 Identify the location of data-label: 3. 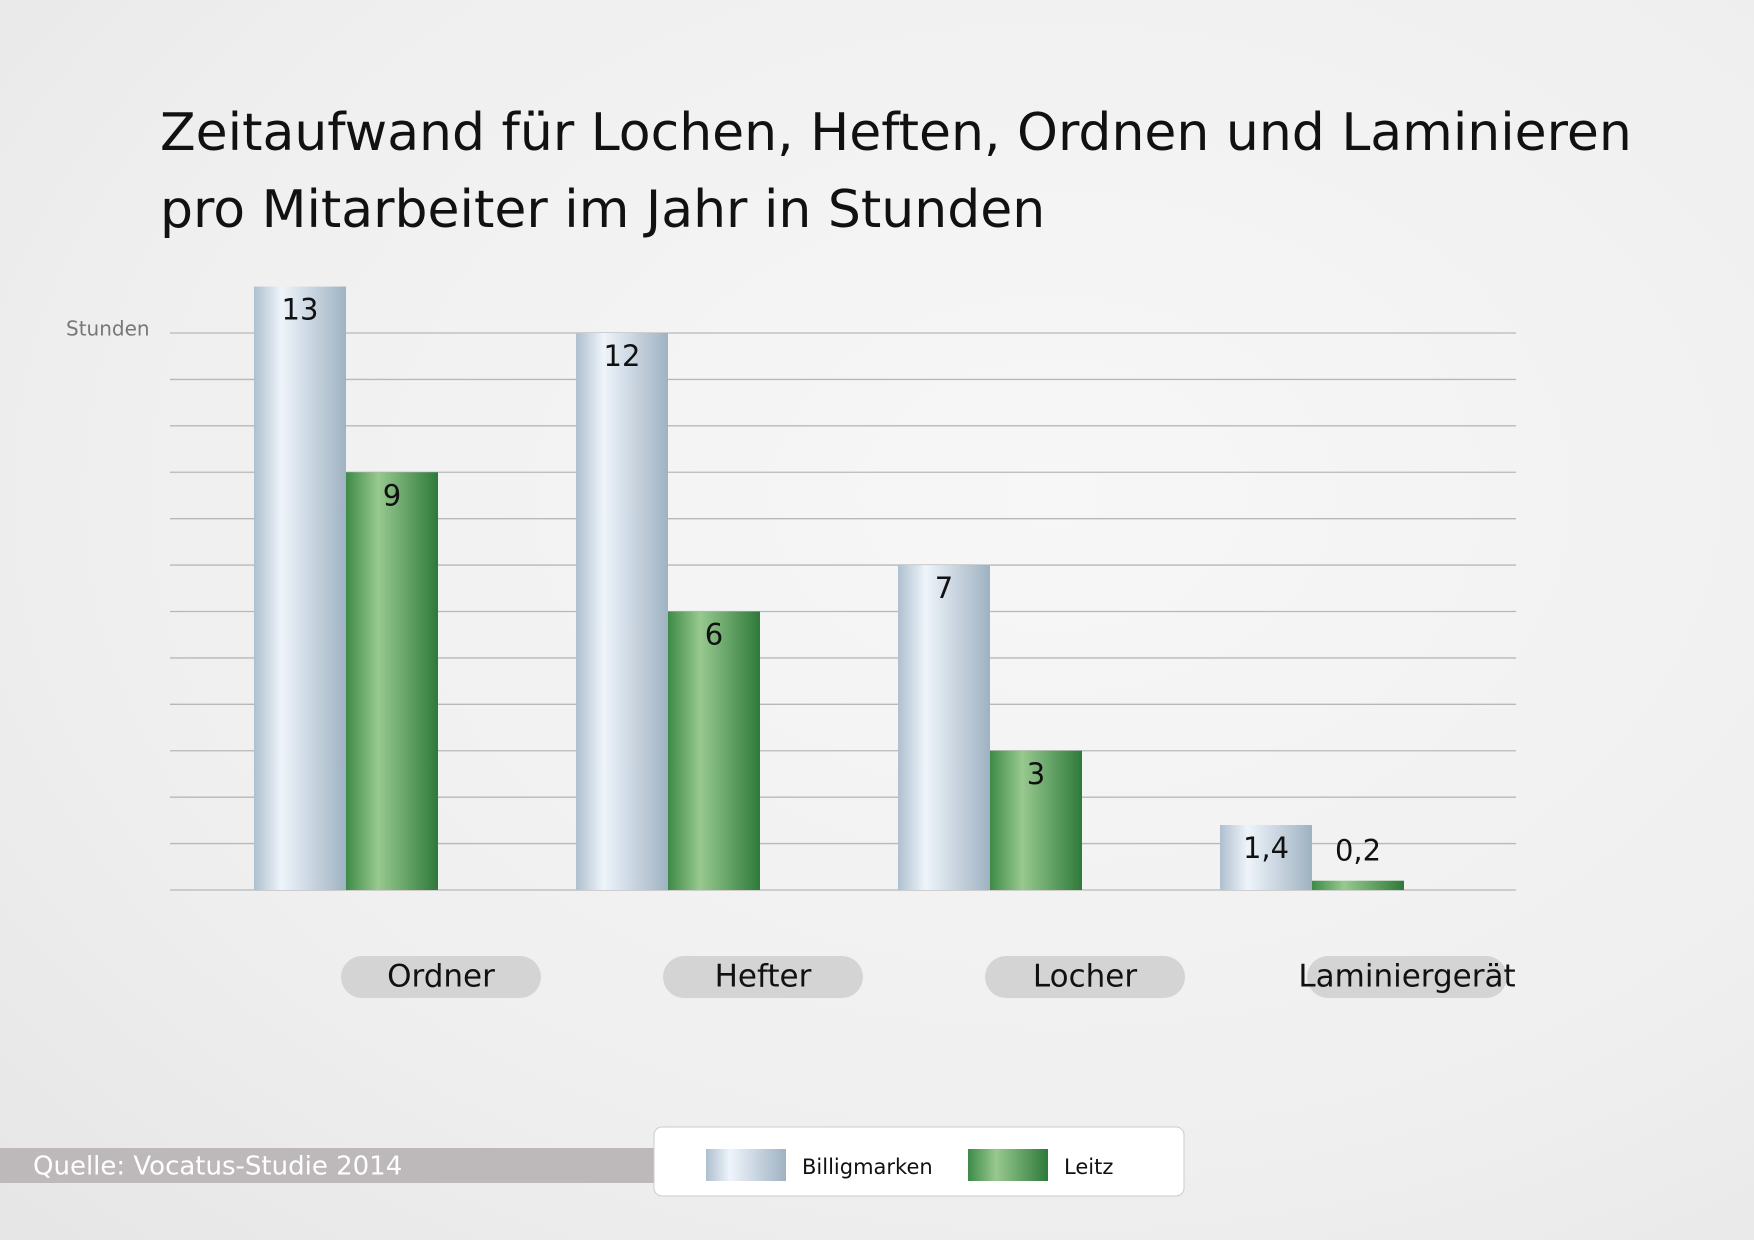
(1036, 774).